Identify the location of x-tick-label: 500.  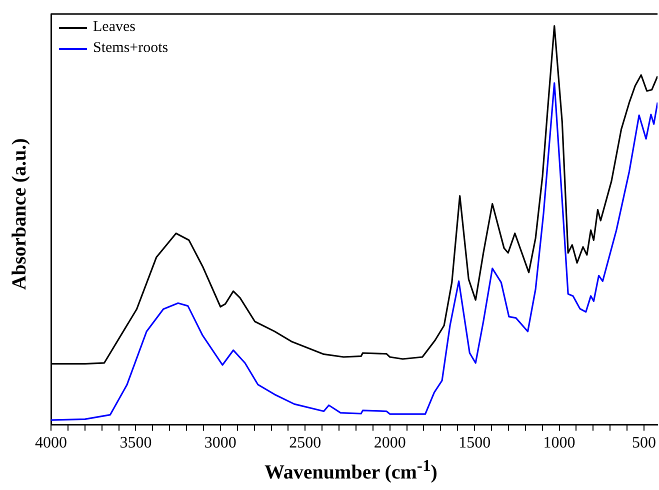
(644, 443).